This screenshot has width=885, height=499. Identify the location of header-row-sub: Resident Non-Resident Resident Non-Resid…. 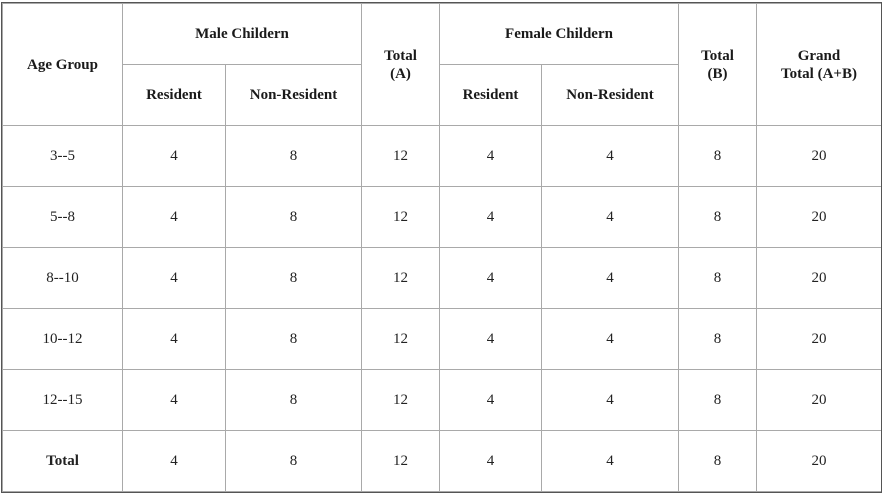
(442, 95).